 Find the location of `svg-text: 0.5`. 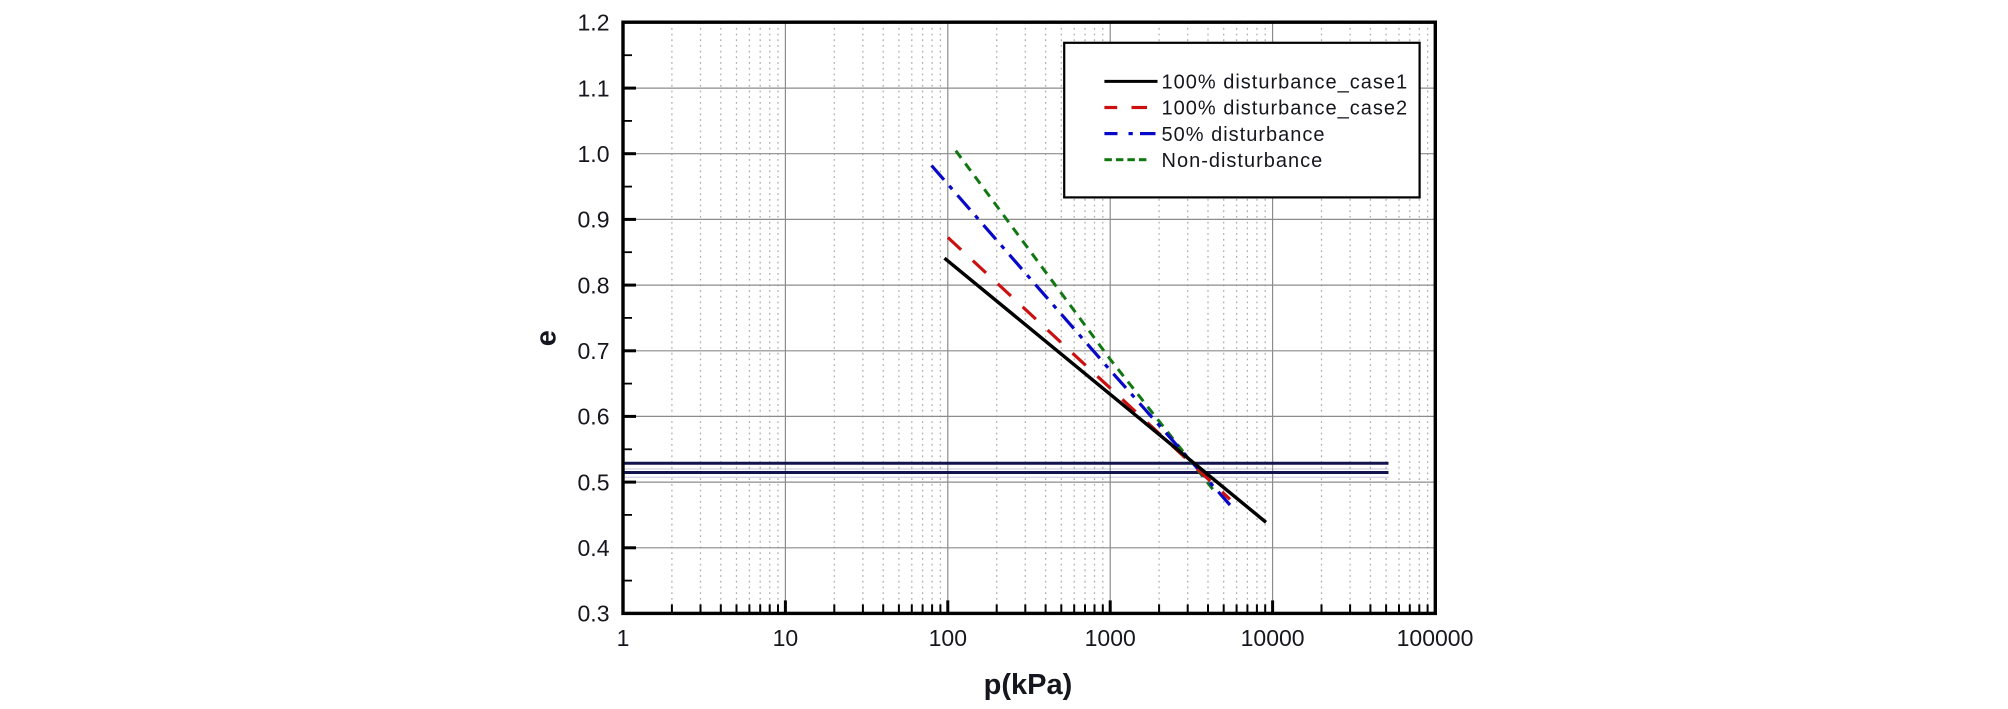

svg-text: 0.5 is located at coordinates (594, 482).